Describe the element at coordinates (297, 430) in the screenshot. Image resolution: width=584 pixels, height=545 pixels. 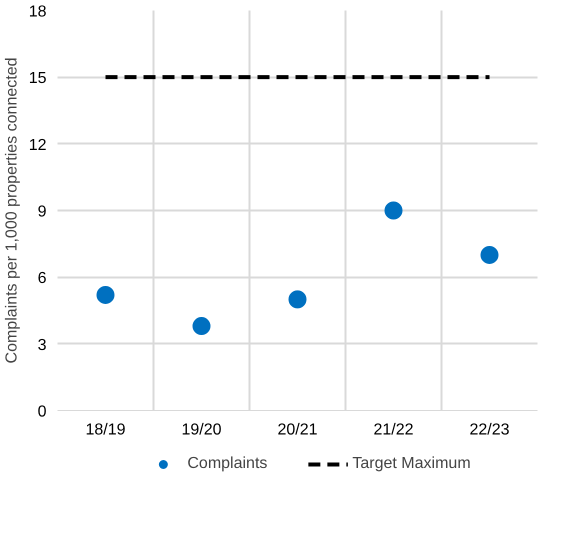
I see `x-tick-label: 20/21` at that location.